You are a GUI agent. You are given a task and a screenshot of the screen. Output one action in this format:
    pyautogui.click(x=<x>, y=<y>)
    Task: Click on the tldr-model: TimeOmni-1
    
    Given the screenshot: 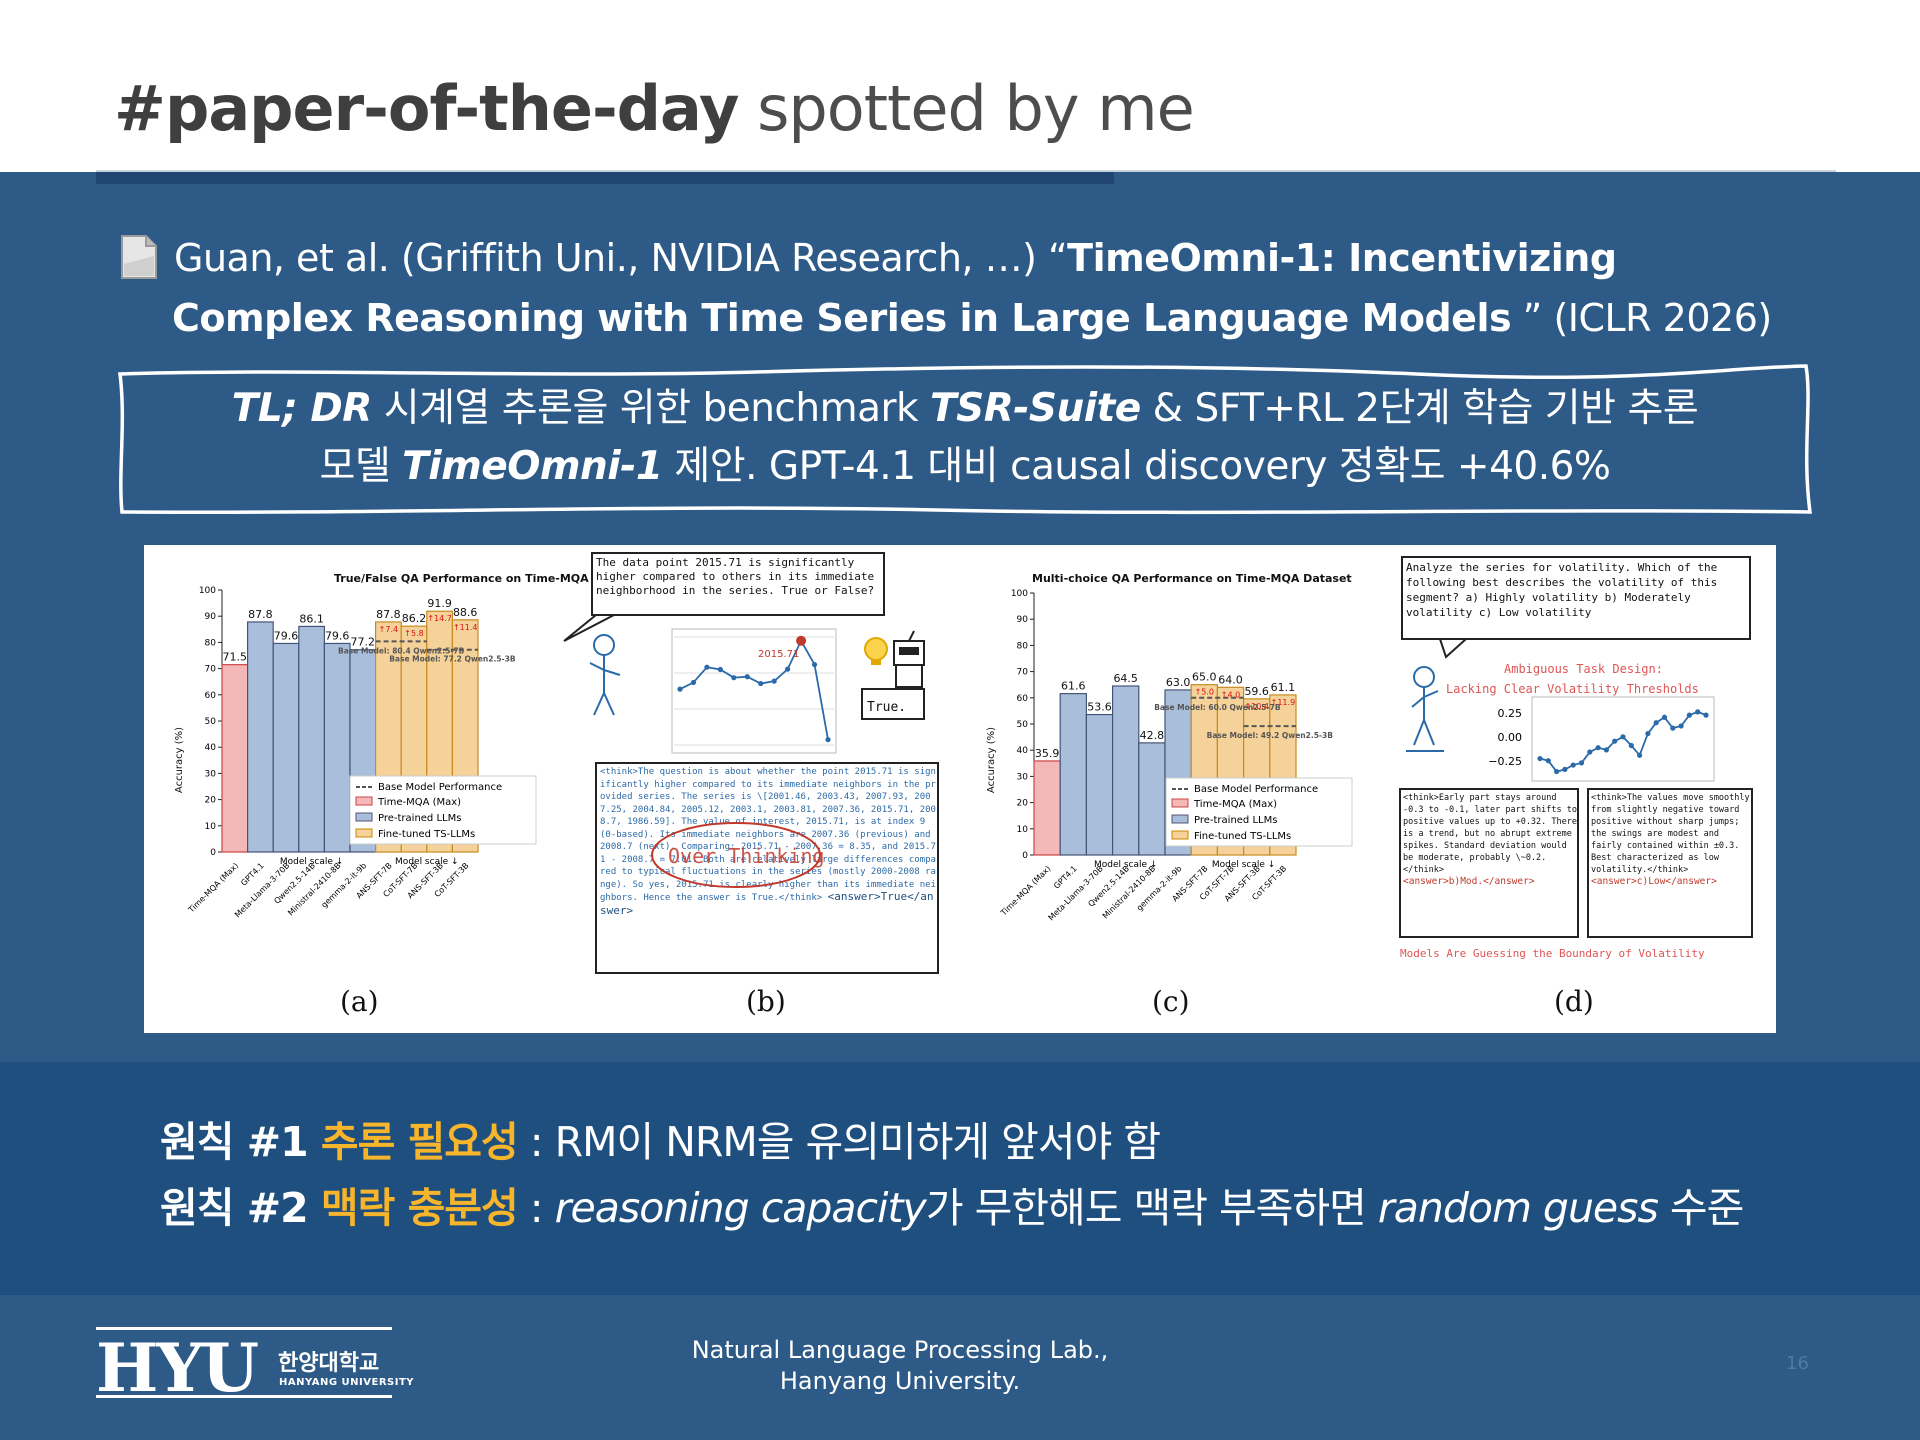 What is the action you would take?
    pyautogui.click(x=532, y=466)
    